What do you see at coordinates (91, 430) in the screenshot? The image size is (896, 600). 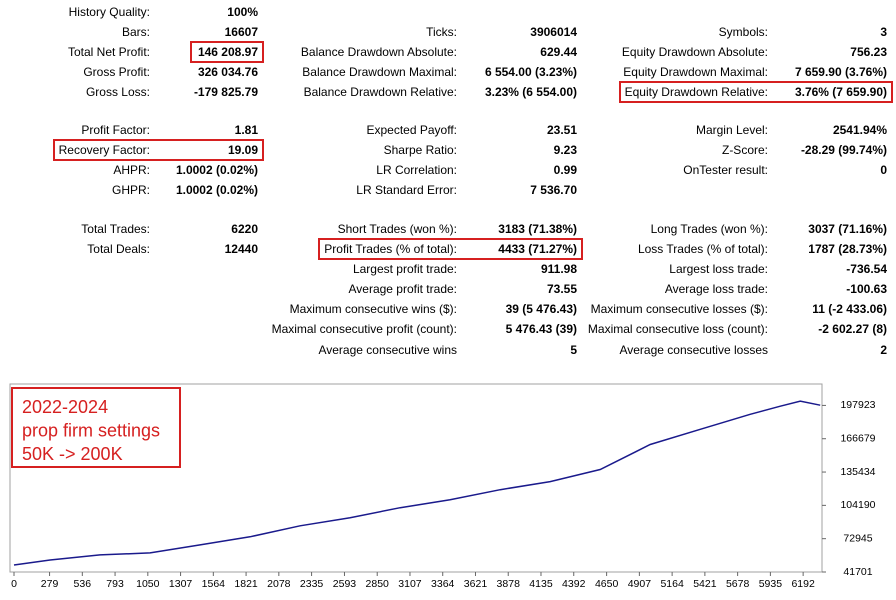 I see `annotation-text: prop firm settings` at bounding box center [91, 430].